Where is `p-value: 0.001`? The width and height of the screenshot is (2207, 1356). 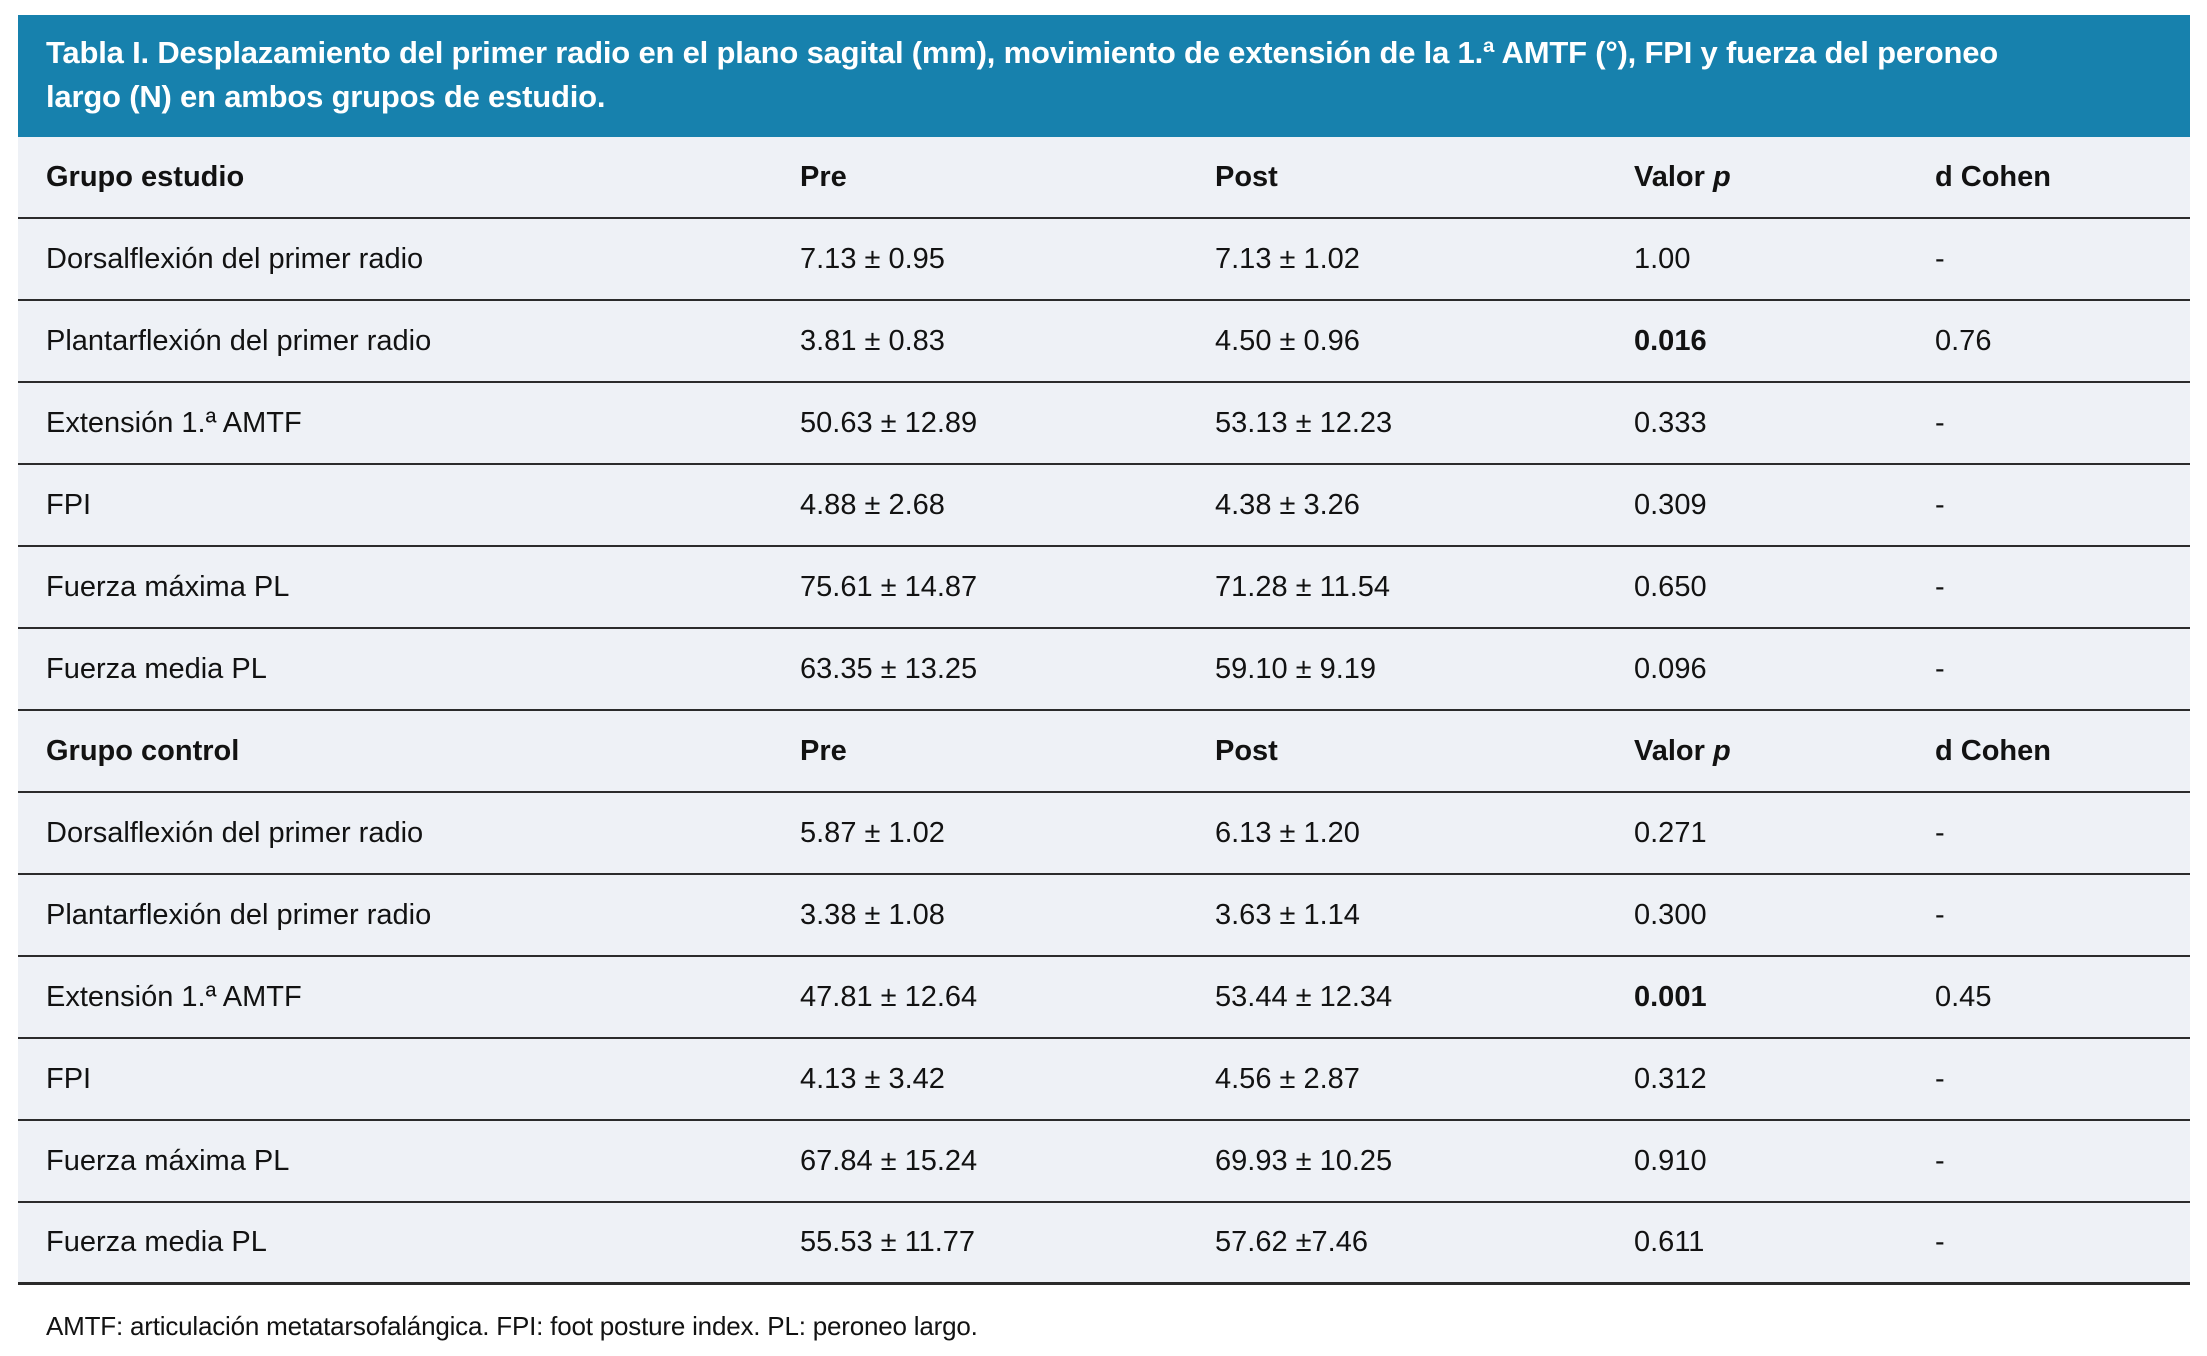
p-value: 0.001 is located at coordinates (1670, 996).